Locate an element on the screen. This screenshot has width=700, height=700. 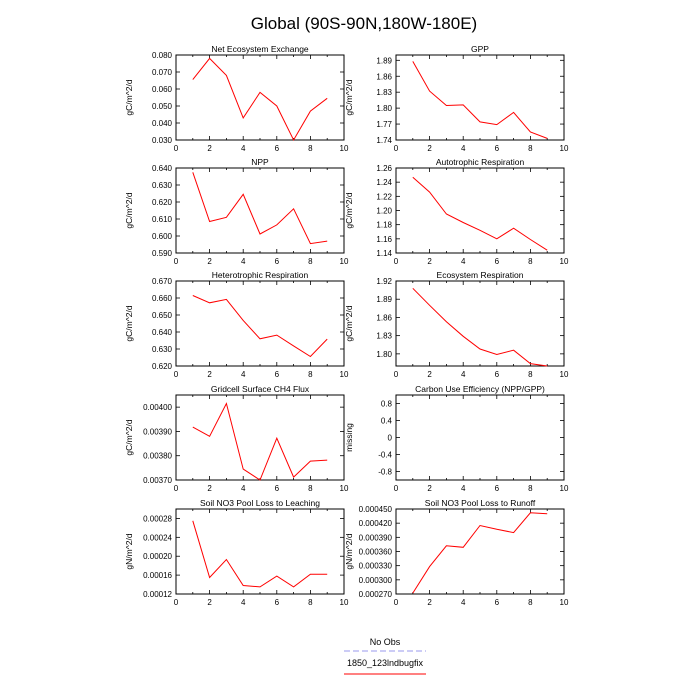
y-axis-label: gN/m^2/d is located at coordinates (349, 551).